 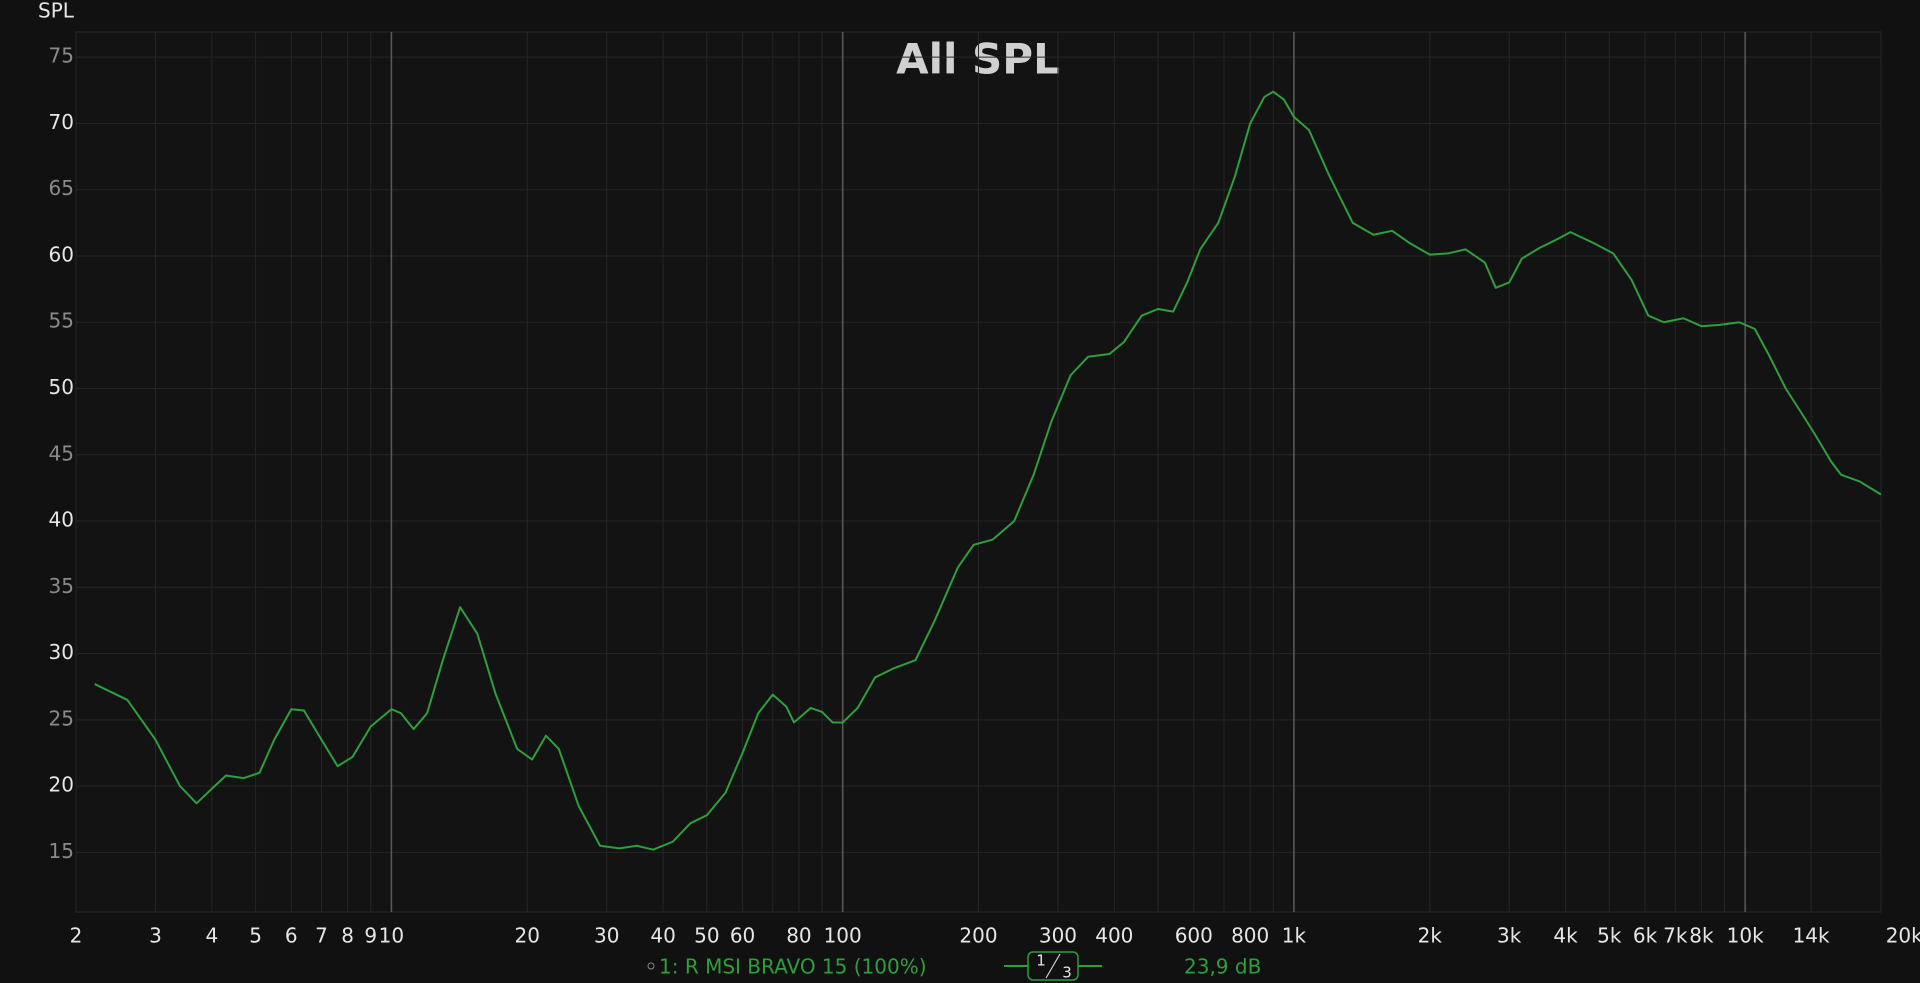 What do you see at coordinates (61, 652) in the screenshot?
I see `y-tick-label: 30` at bounding box center [61, 652].